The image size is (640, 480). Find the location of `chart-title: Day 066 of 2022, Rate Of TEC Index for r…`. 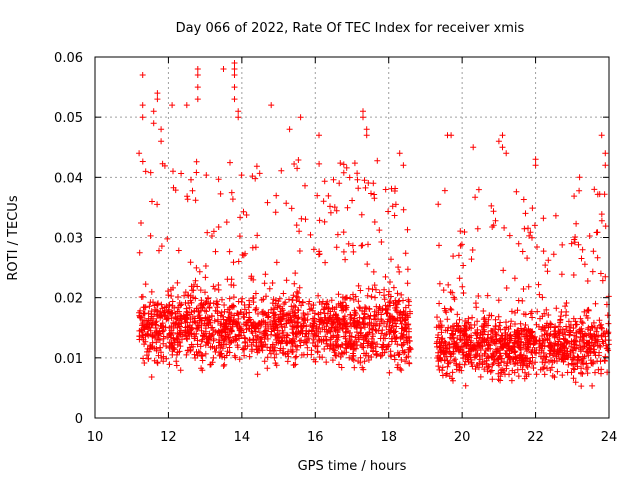

chart-title: Day 066 of 2022, Rate Of TEC Index for r… is located at coordinates (350, 28).